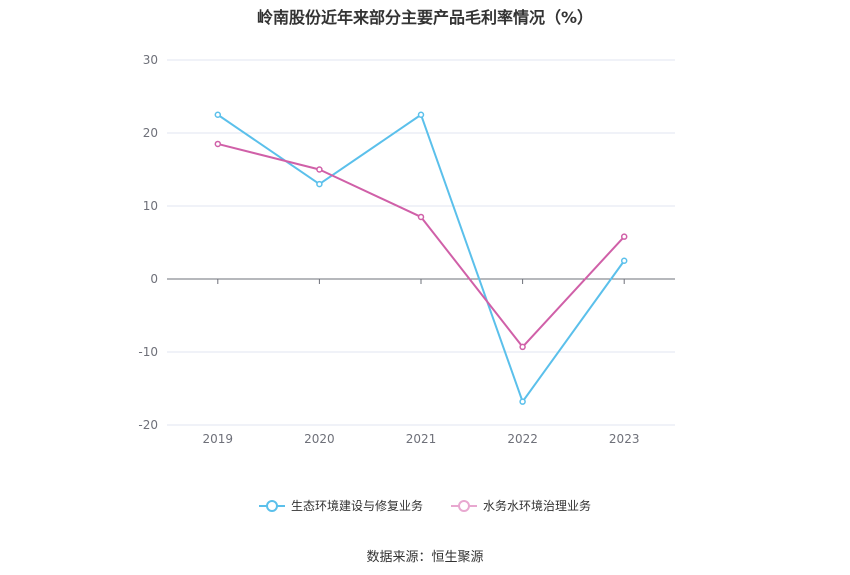 This screenshot has width=850, height=575. I want to click on y-tick-label: 0, so click(154, 279).